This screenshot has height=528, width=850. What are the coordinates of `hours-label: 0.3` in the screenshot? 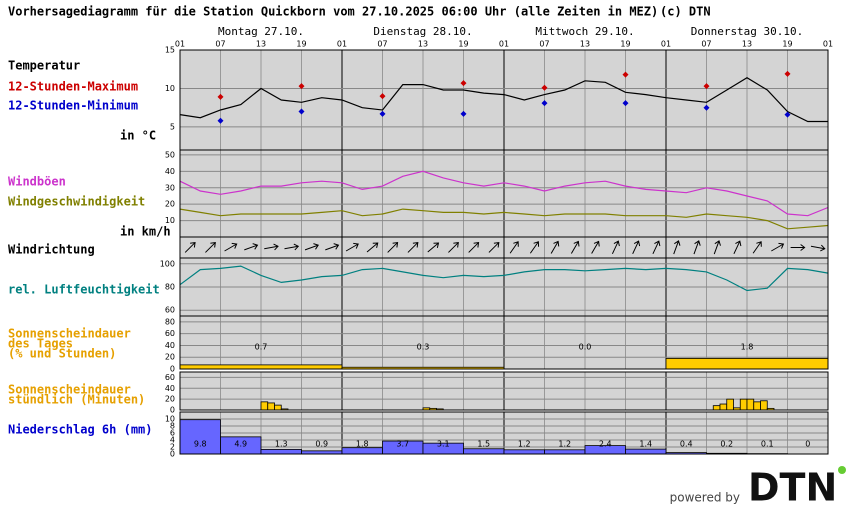 It's located at (423, 347).